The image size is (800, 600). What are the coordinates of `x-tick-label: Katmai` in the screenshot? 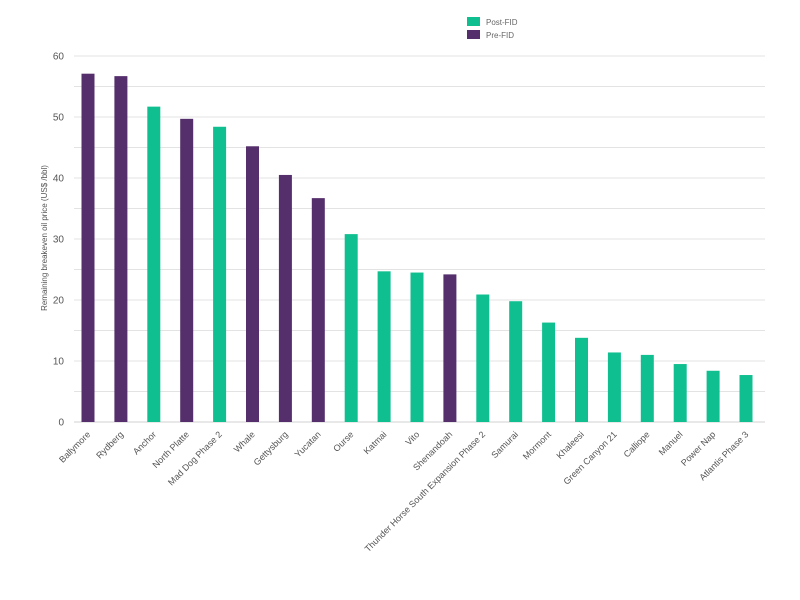 It's located at (375, 442).